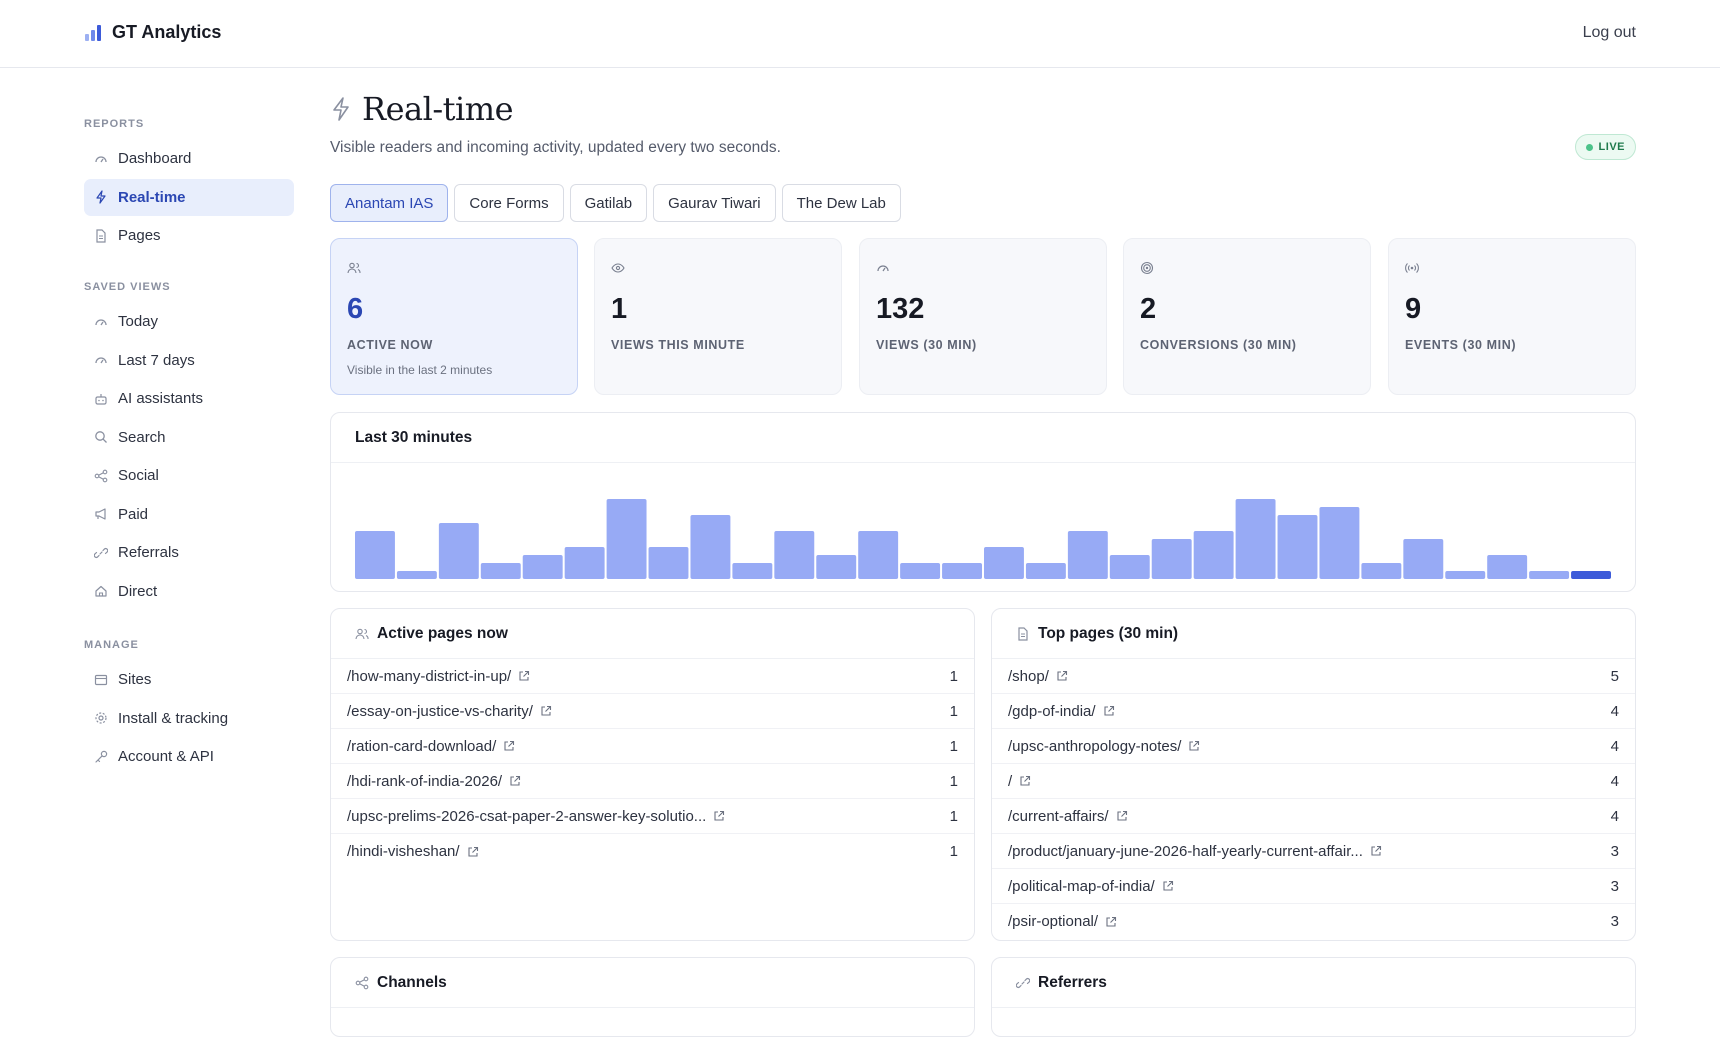  I want to click on page-link: /shop/, so click(1309, 676).